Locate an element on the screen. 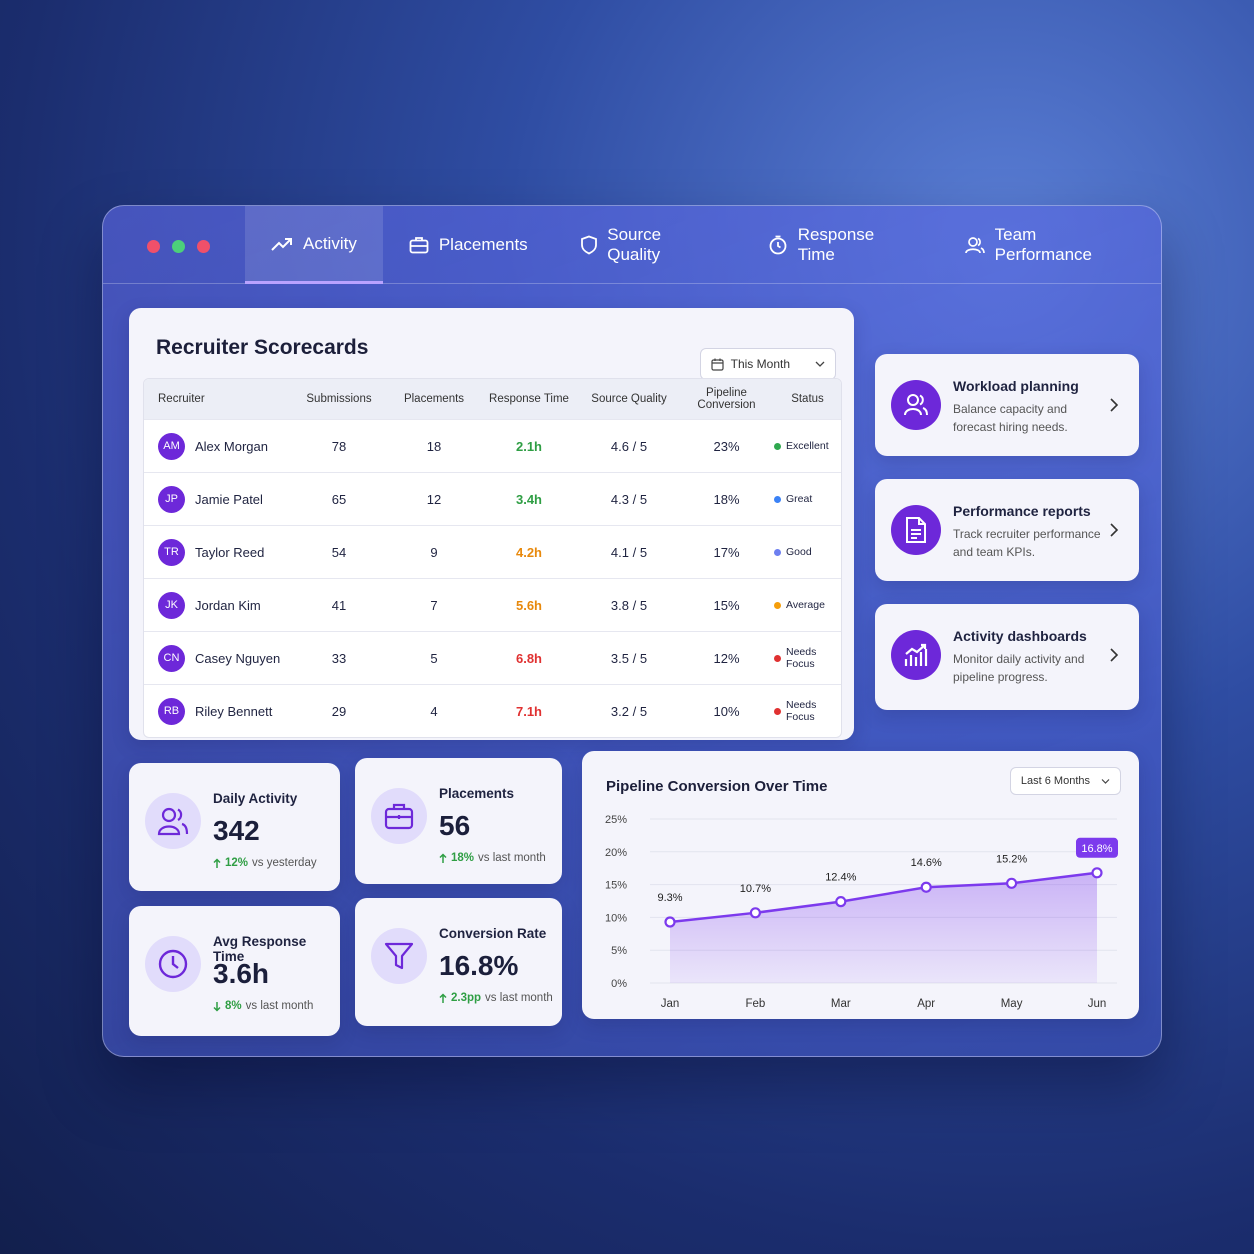  change-note: vs yesterday is located at coordinates (284, 863).